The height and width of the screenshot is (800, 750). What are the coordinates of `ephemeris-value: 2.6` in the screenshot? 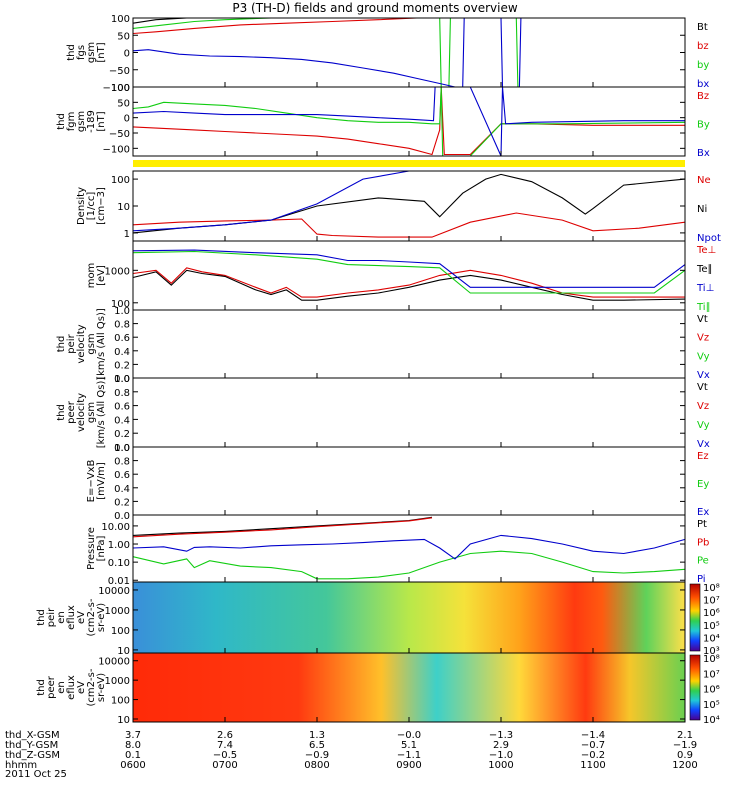 It's located at (225, 735).